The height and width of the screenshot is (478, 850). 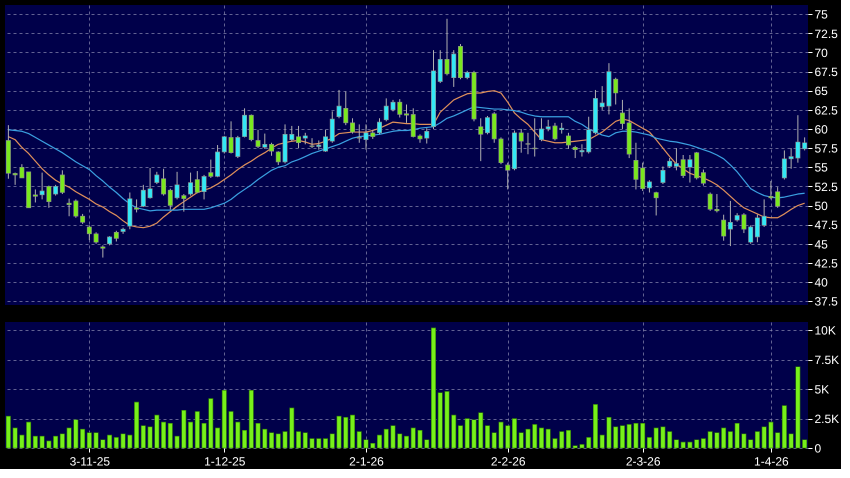 What do you see at coordinates (826, 33) in the screenshot?
I see `y-tick-label: 72.5` at bounding box center [826, 33].